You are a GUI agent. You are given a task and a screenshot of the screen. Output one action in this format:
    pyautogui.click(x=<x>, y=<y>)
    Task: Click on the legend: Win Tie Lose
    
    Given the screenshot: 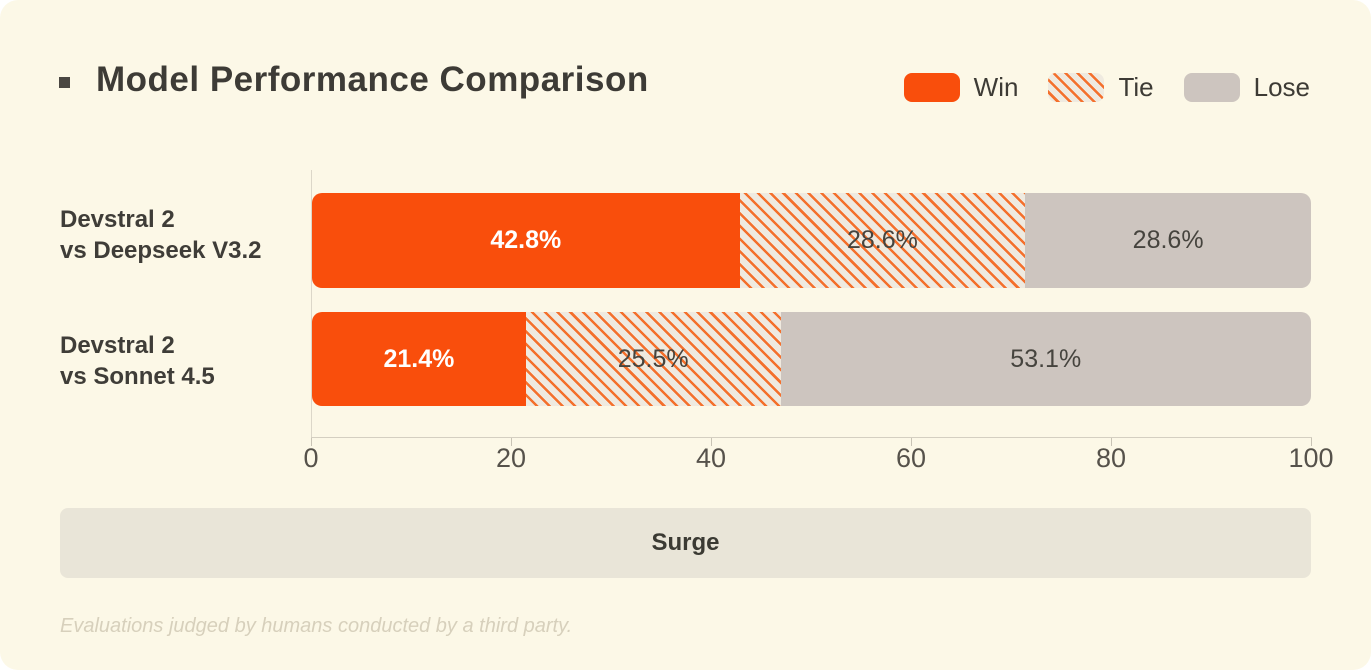 What is the action you would take?
    pyautogui.click(x=1106, y=87)
    